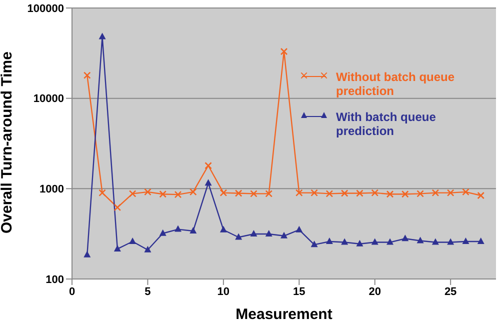 Image resolution: width=500 pixels, height=323 pixels. I want to click on x-tick-label: 15, so click(299, 292).